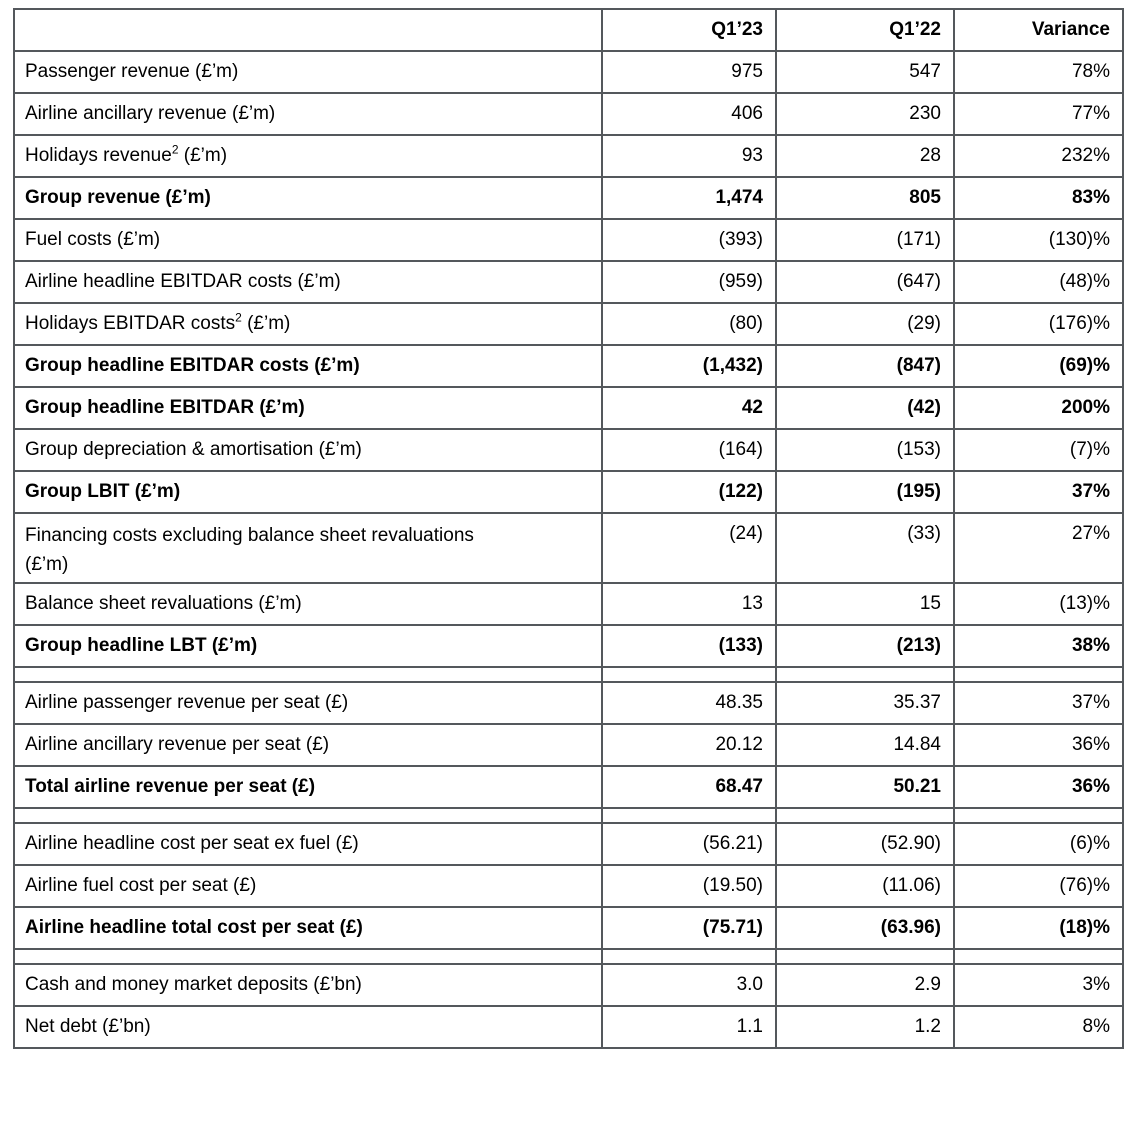  Describe the element at coordinates (689, 282) in the screenshot. I see `q1-23-value: (959)` at that location.